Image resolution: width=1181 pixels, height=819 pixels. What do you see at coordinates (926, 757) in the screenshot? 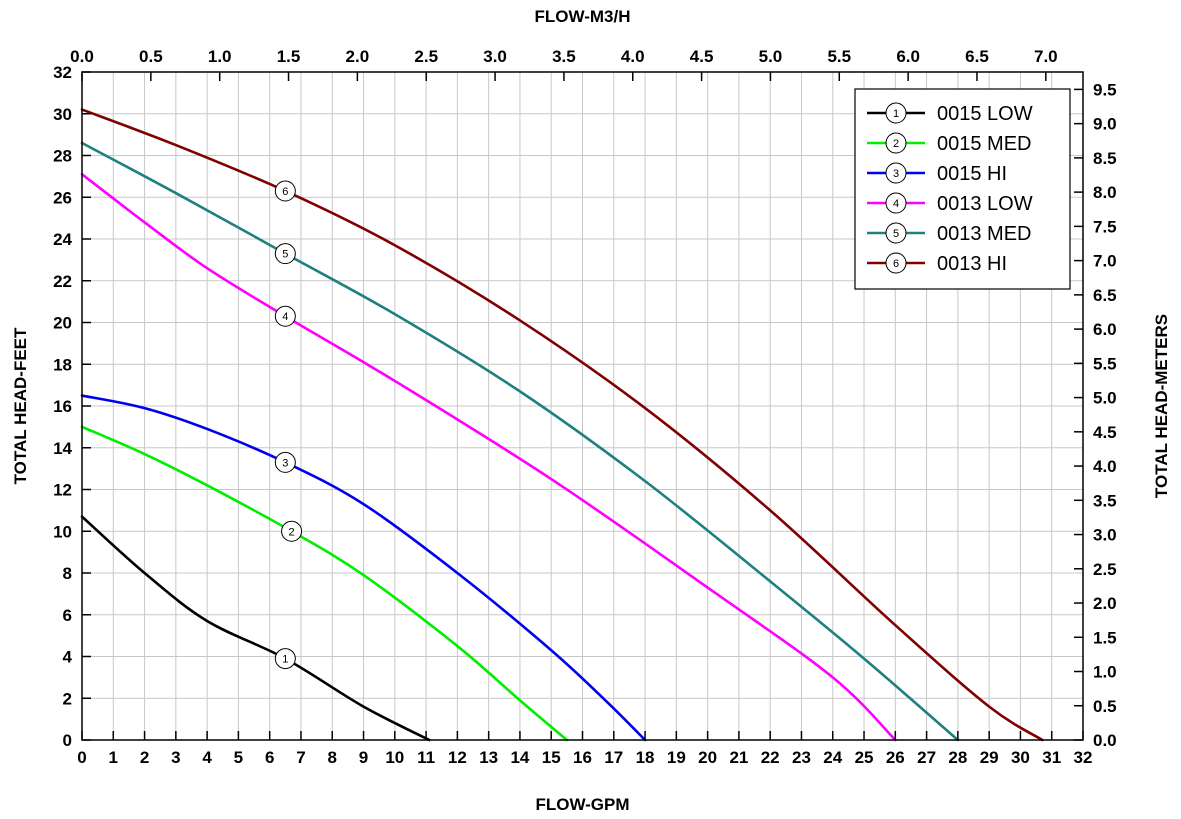
I see `tick-label-bottom: 27` at bounding box center [926, 757].